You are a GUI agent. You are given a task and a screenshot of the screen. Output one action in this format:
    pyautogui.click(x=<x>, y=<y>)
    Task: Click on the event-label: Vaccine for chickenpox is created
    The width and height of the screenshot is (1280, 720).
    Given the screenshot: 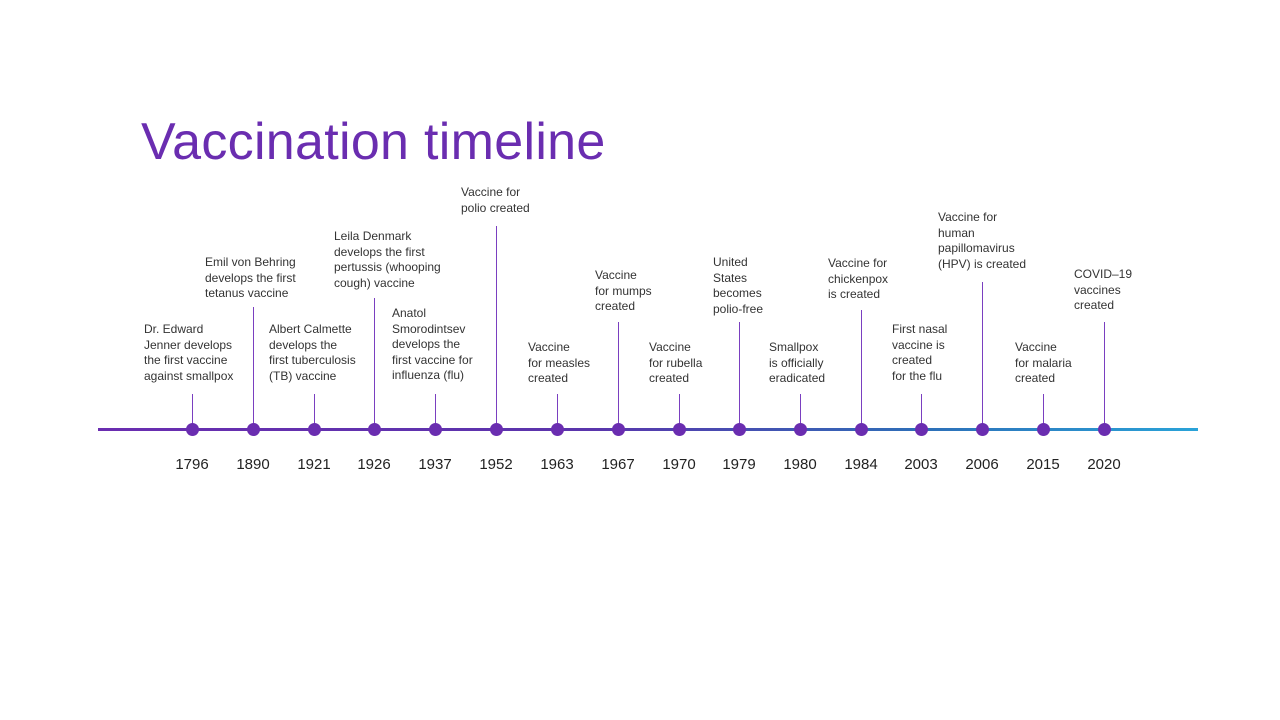 What is the action you would take?
    pyautogui.click(x=858, y=278)
    